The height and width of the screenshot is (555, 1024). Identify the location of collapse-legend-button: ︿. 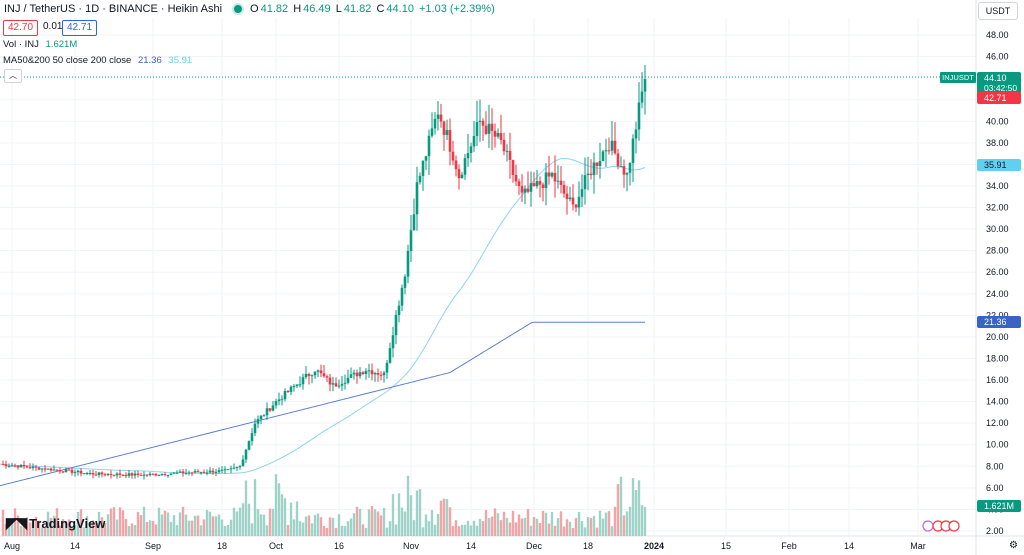
(13, 76).